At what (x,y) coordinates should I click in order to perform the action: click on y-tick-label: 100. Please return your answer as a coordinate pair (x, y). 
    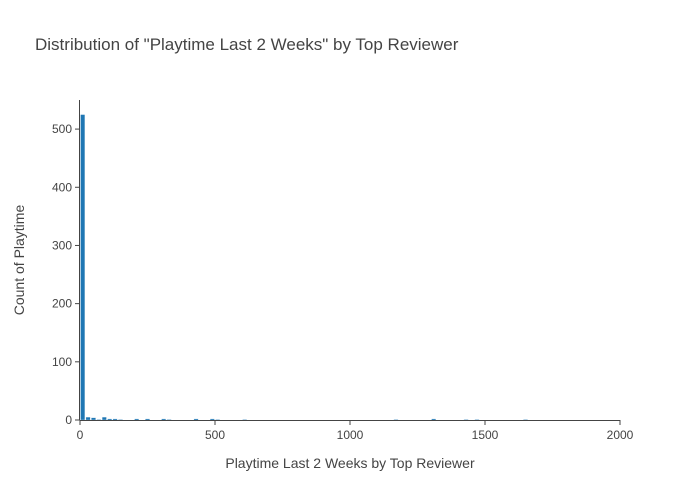
    Looking at the image, I should click on (62, 362).